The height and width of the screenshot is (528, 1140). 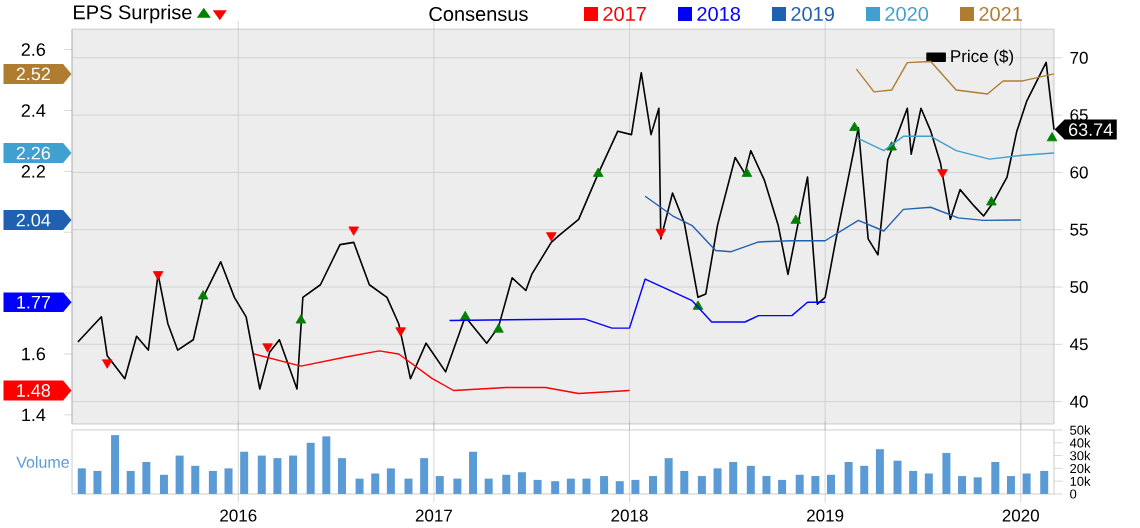 I want to click on y-tick-label: 1.6, so click(x=34, y=354).